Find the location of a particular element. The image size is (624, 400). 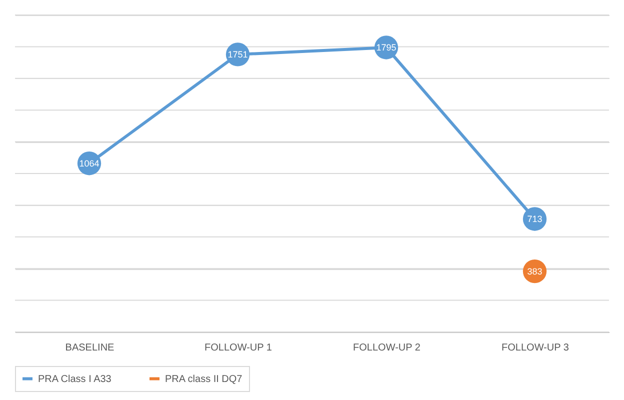

x-tick-label: BASELINE is located at coordinates (90, 348).